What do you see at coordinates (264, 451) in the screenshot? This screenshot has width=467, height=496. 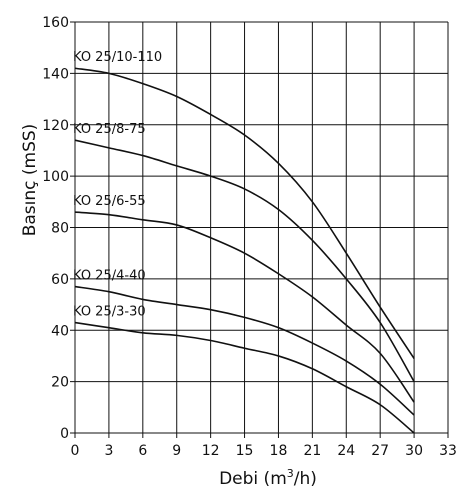 I see `x-axis-ticks: 0 3 6 9 12 15 18 21 24 27 30 33` at bounding box center [264, 451].